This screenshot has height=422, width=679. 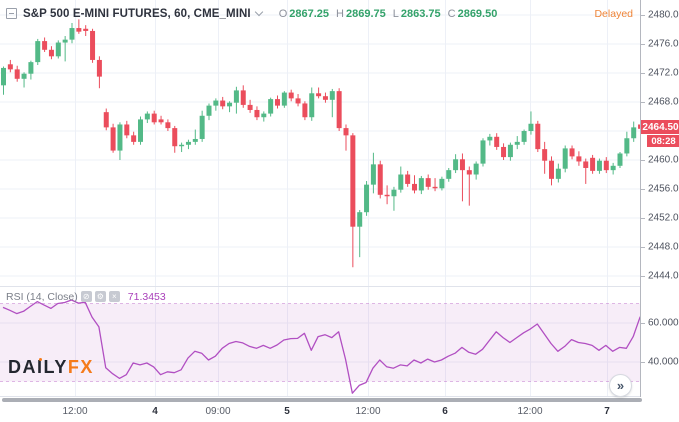 What do you see at coordinates (42, 296) in the screenshot?
I see `rsi-indicator-title: RSI (14, Close)` at bounding box center [42, 296].